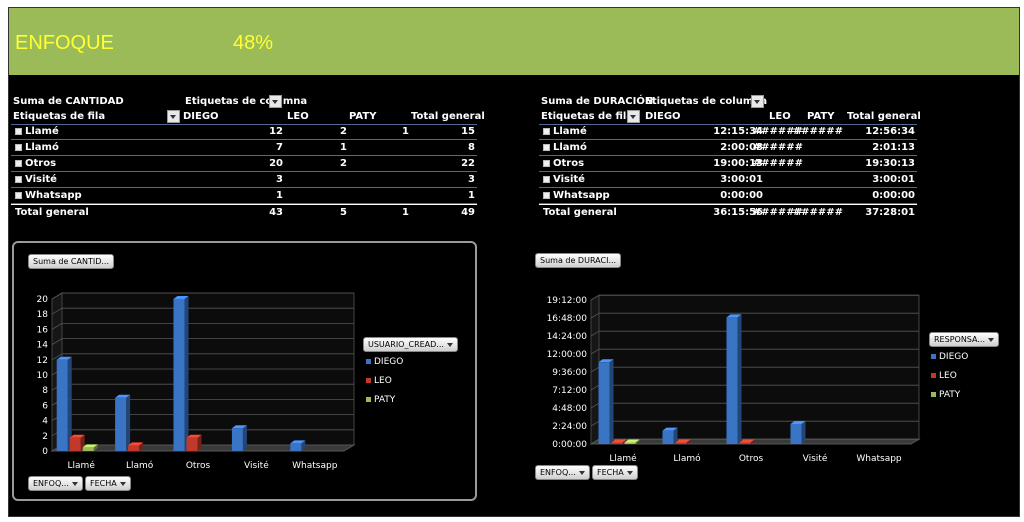 This screenshot has height=522, width=1024. Describe the element at coordinates (780, 116) in the screenshot. I see `pivot-col-header: LEO` at that location.